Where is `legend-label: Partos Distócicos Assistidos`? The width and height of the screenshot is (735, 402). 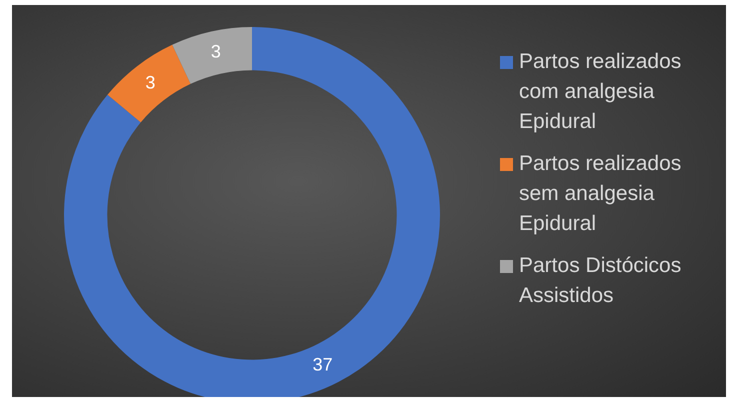
legend-label: Partos Distócicos Assistidos is located at coordinates (600, 281).